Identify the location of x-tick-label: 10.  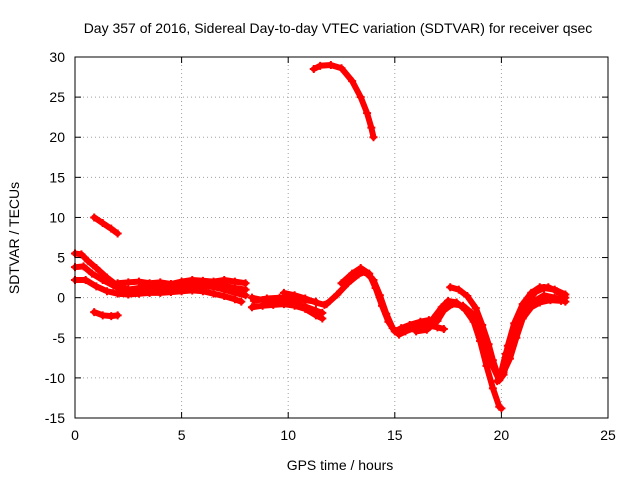
(288, 435).